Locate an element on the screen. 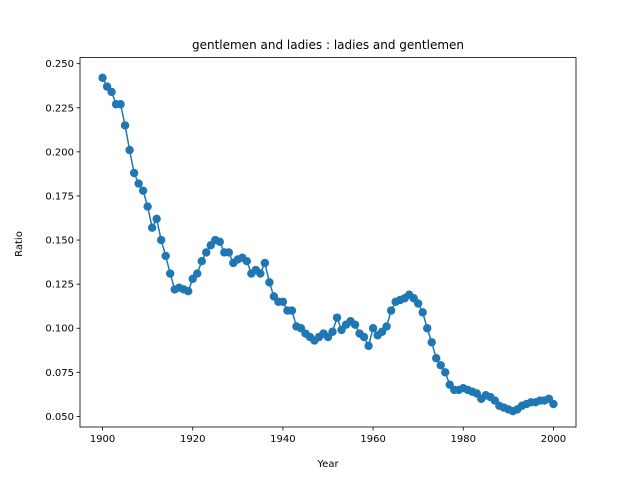  y-axis-label: Ratio is located at coordinates (19, 244).